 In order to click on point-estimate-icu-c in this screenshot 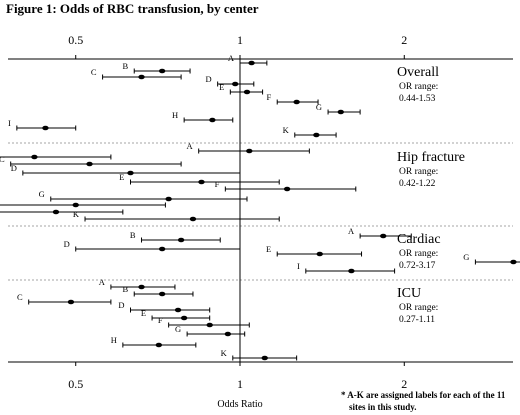, I will do `click(71, 302)`.